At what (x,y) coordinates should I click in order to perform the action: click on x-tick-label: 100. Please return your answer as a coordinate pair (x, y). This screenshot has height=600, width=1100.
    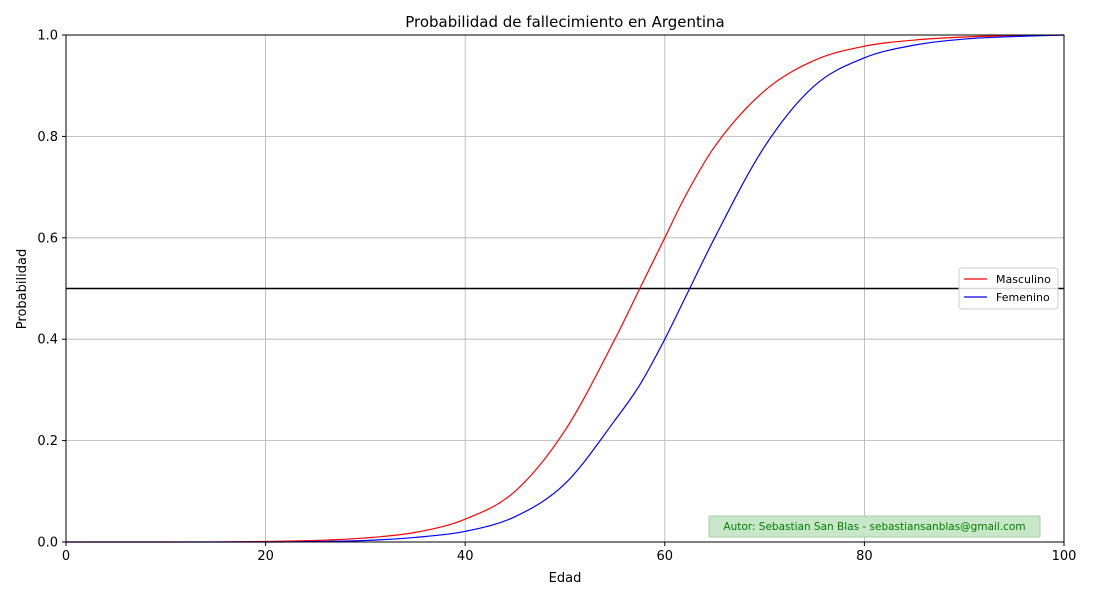
    Looking at the image, I should click on (1064, 556).